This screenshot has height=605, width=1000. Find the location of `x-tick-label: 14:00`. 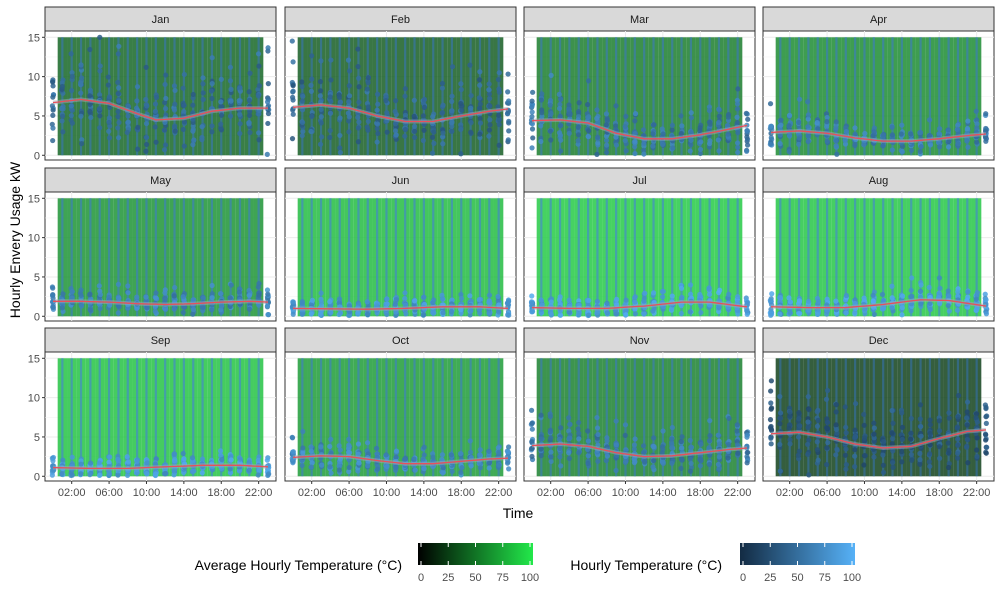

x-tick-label: 14:00 is located at coordinates (663, 493).